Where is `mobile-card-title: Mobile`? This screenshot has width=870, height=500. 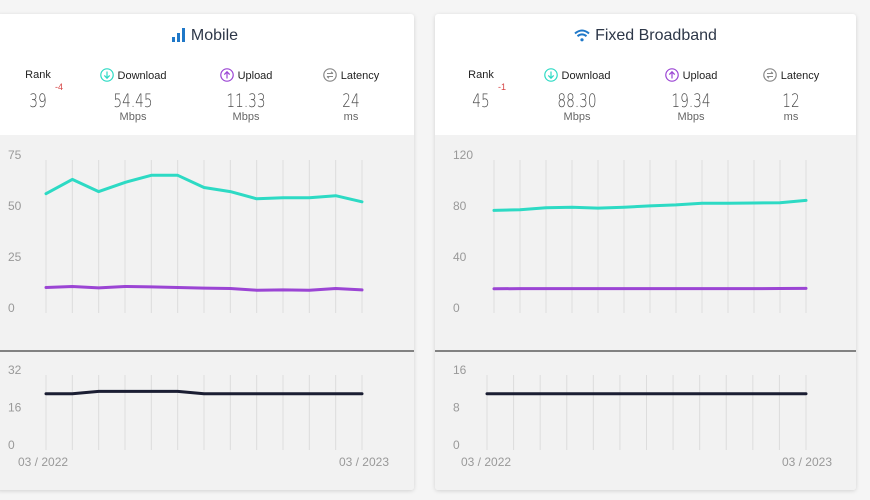
mobile-card-title: Mobile is located at coordinates (207, 36).